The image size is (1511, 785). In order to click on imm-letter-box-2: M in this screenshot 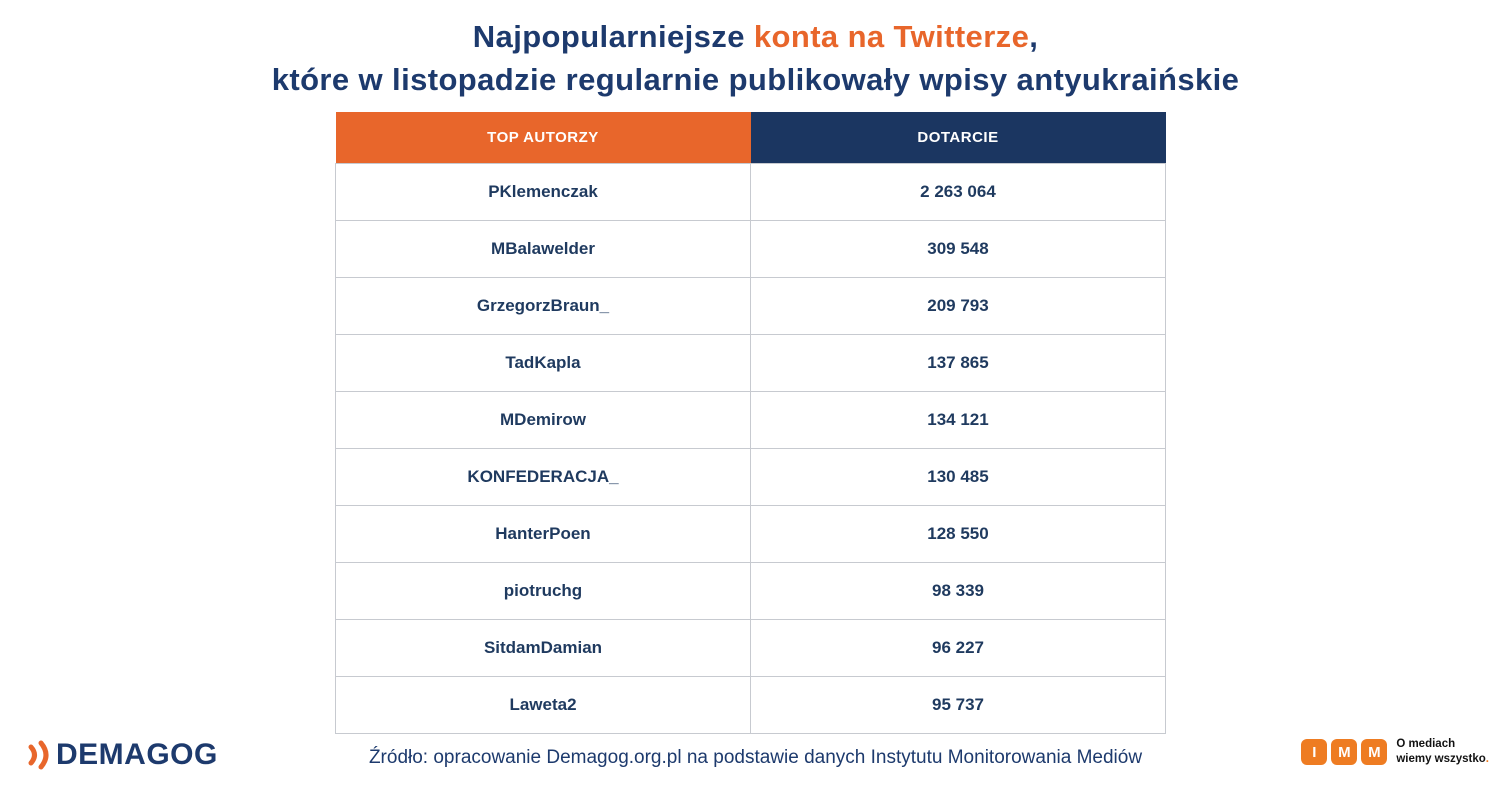, I will do `click(1344, 752)`.